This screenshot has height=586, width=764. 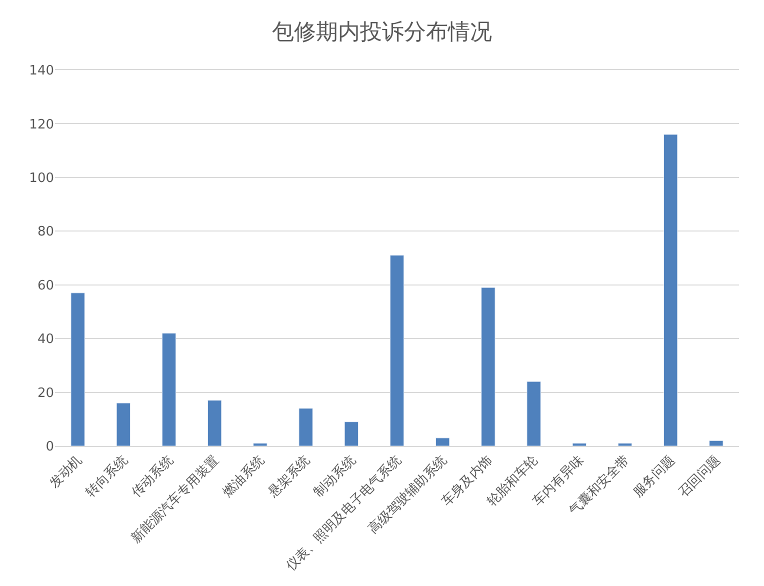 What do you see at coordinates (50, 447) in the screenshot?
I see `y-tick-label: 0` at bounding box center [50, 447].